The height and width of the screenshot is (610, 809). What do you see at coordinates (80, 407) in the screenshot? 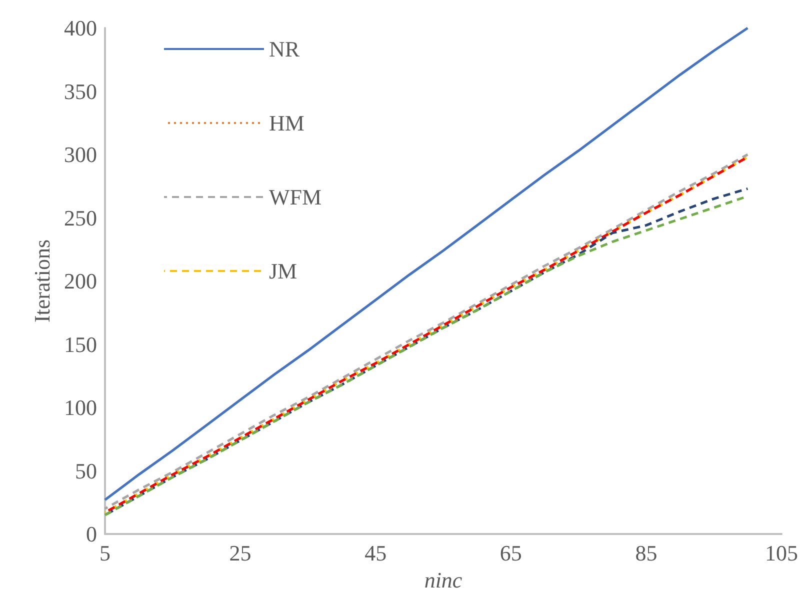
I see `y-tick-label: 100` at bounding box center [80, 407].